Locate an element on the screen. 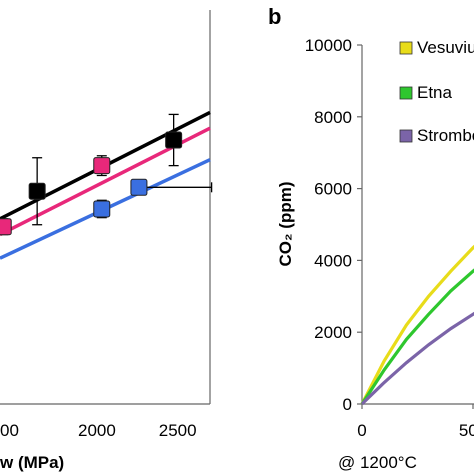 The image size is (474, 474). y-tick-label: 6000 is located at coordinates (333, 189).